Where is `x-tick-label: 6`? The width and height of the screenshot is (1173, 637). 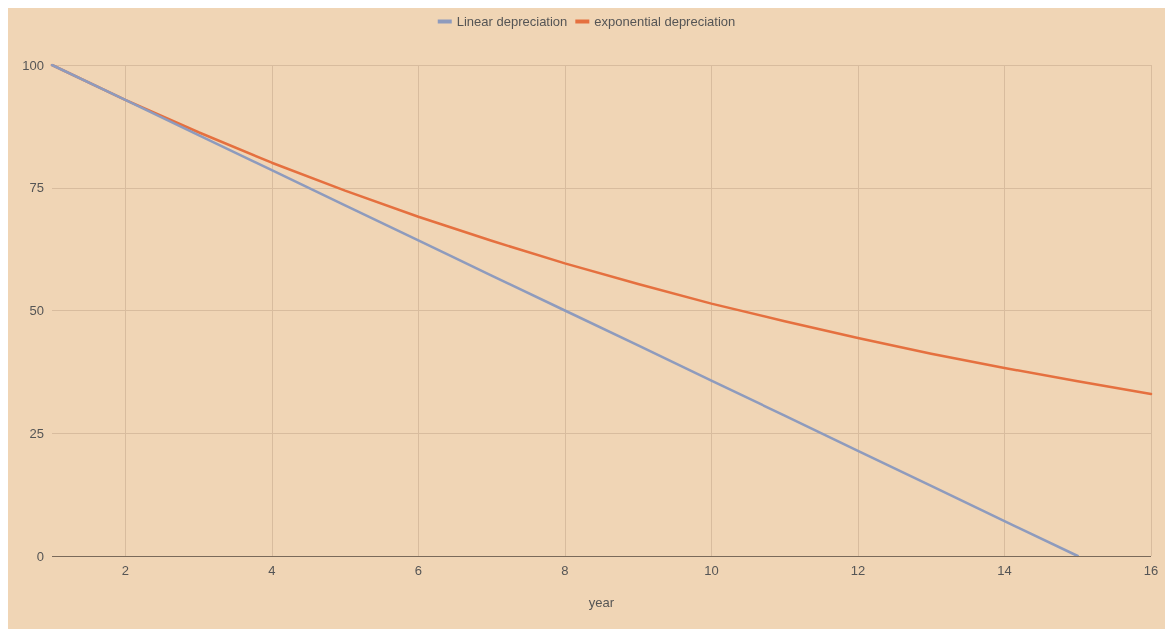
x-tick-label: 6 is located at coordinates (418, 570).